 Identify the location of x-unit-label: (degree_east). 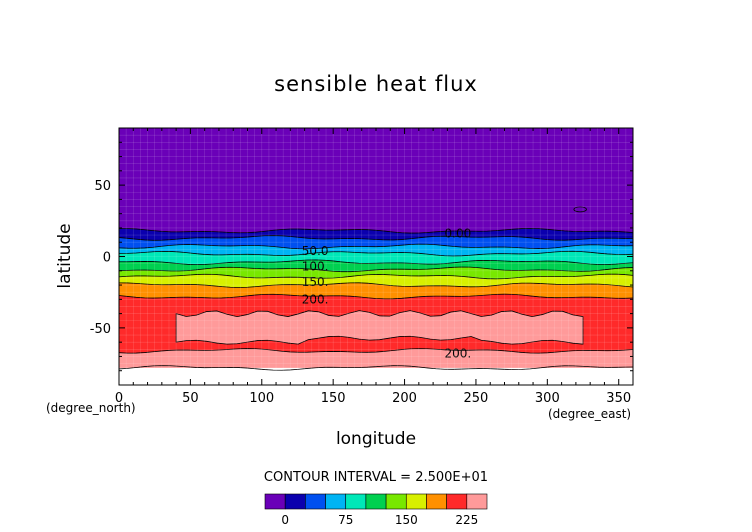
(589, 414).